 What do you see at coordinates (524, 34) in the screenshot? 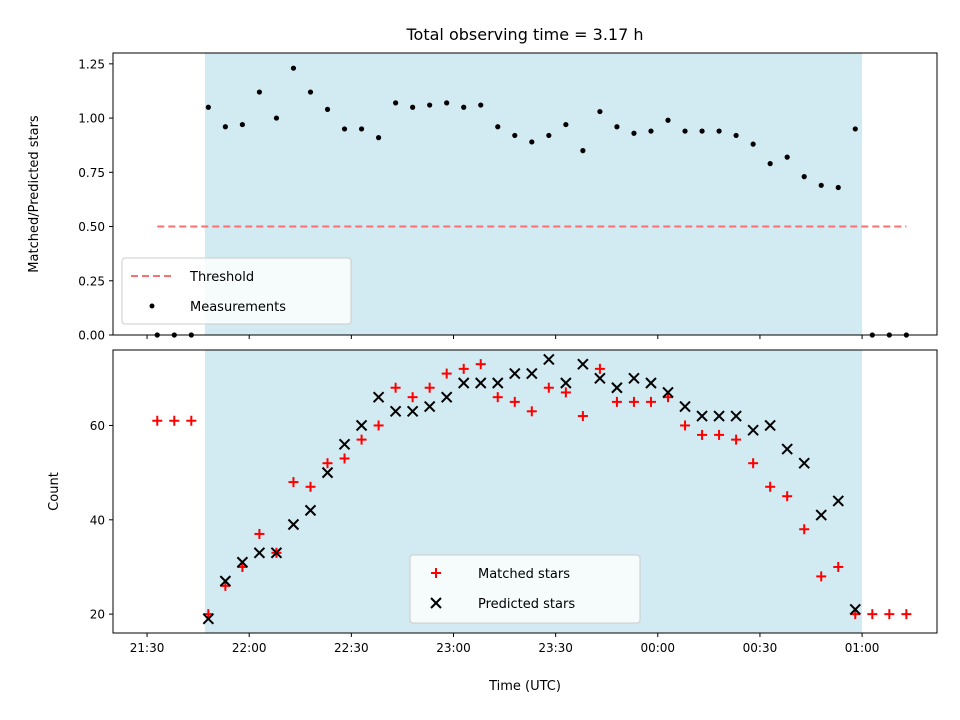
I see `chart-title: Total observing time = 3.17 h` at bounding box center [524, 34].